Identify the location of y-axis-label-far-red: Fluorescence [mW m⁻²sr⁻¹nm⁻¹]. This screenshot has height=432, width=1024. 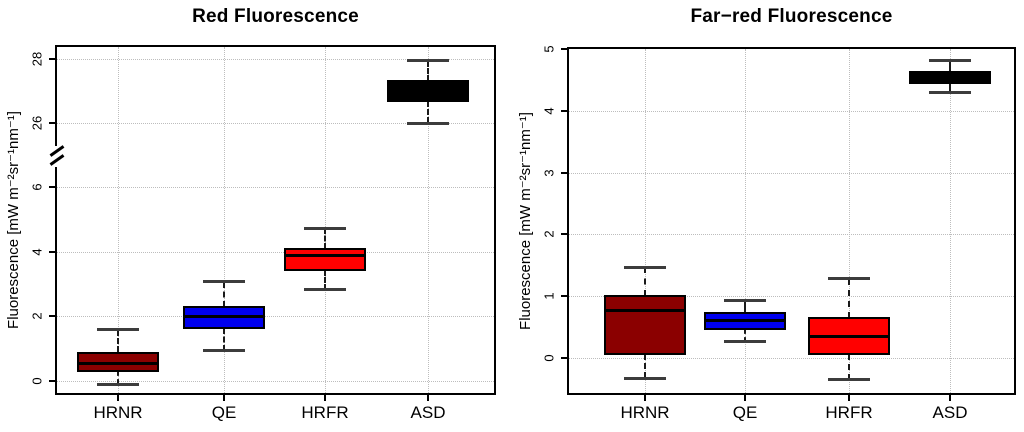
(525, 221).